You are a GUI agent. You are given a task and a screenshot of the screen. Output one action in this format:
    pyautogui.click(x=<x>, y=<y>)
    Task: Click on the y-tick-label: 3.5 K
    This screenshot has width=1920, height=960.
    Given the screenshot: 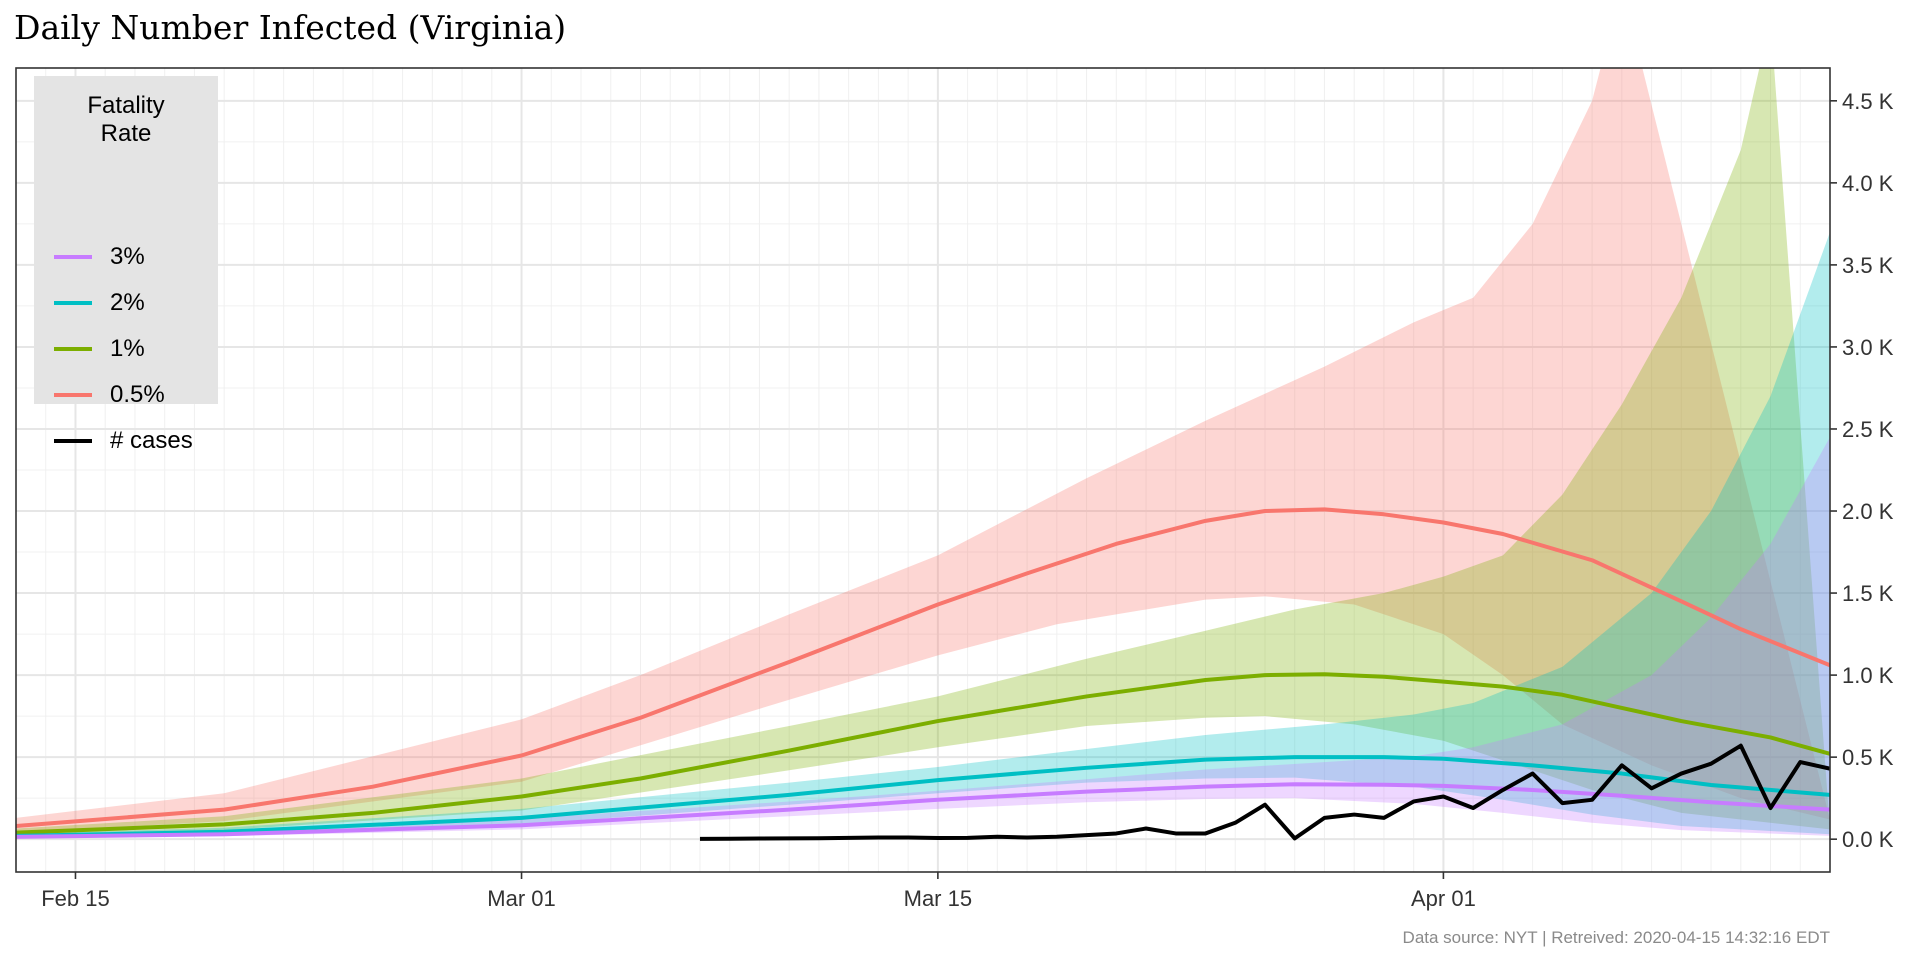 What is the action you would take?
    pyautogui.click(x=1868, y=265)
    